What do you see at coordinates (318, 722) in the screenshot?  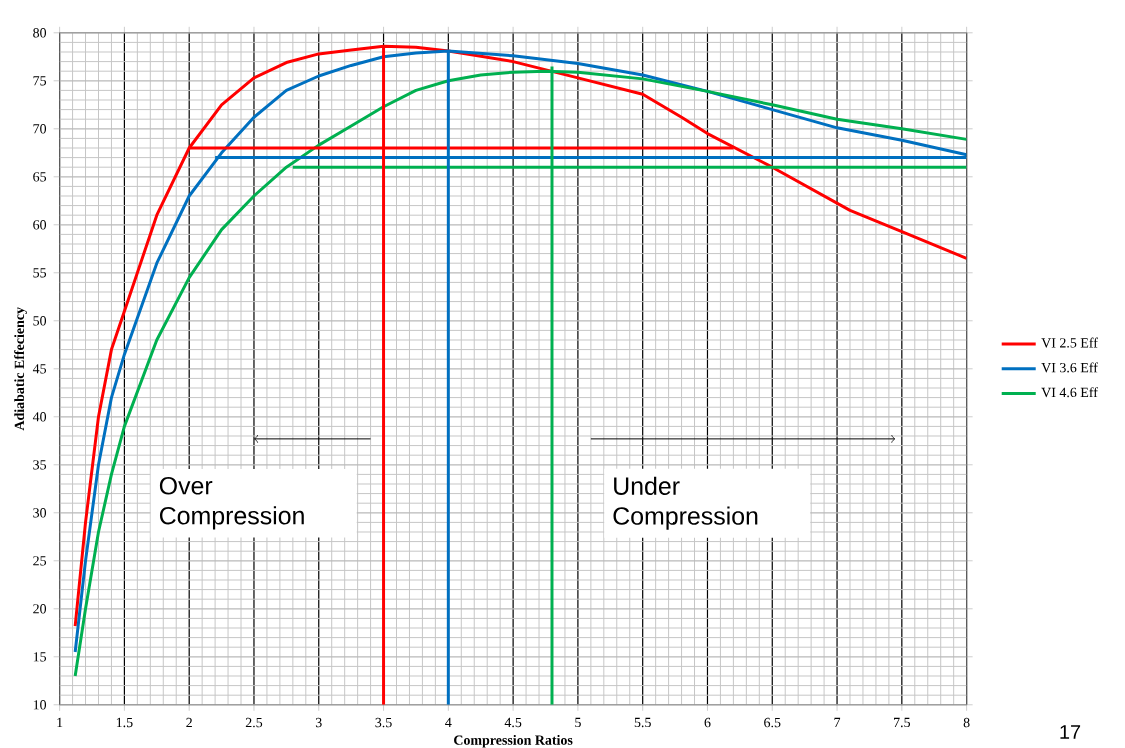 I see `x-tick-label: 3` at bounding box center [318, 722].